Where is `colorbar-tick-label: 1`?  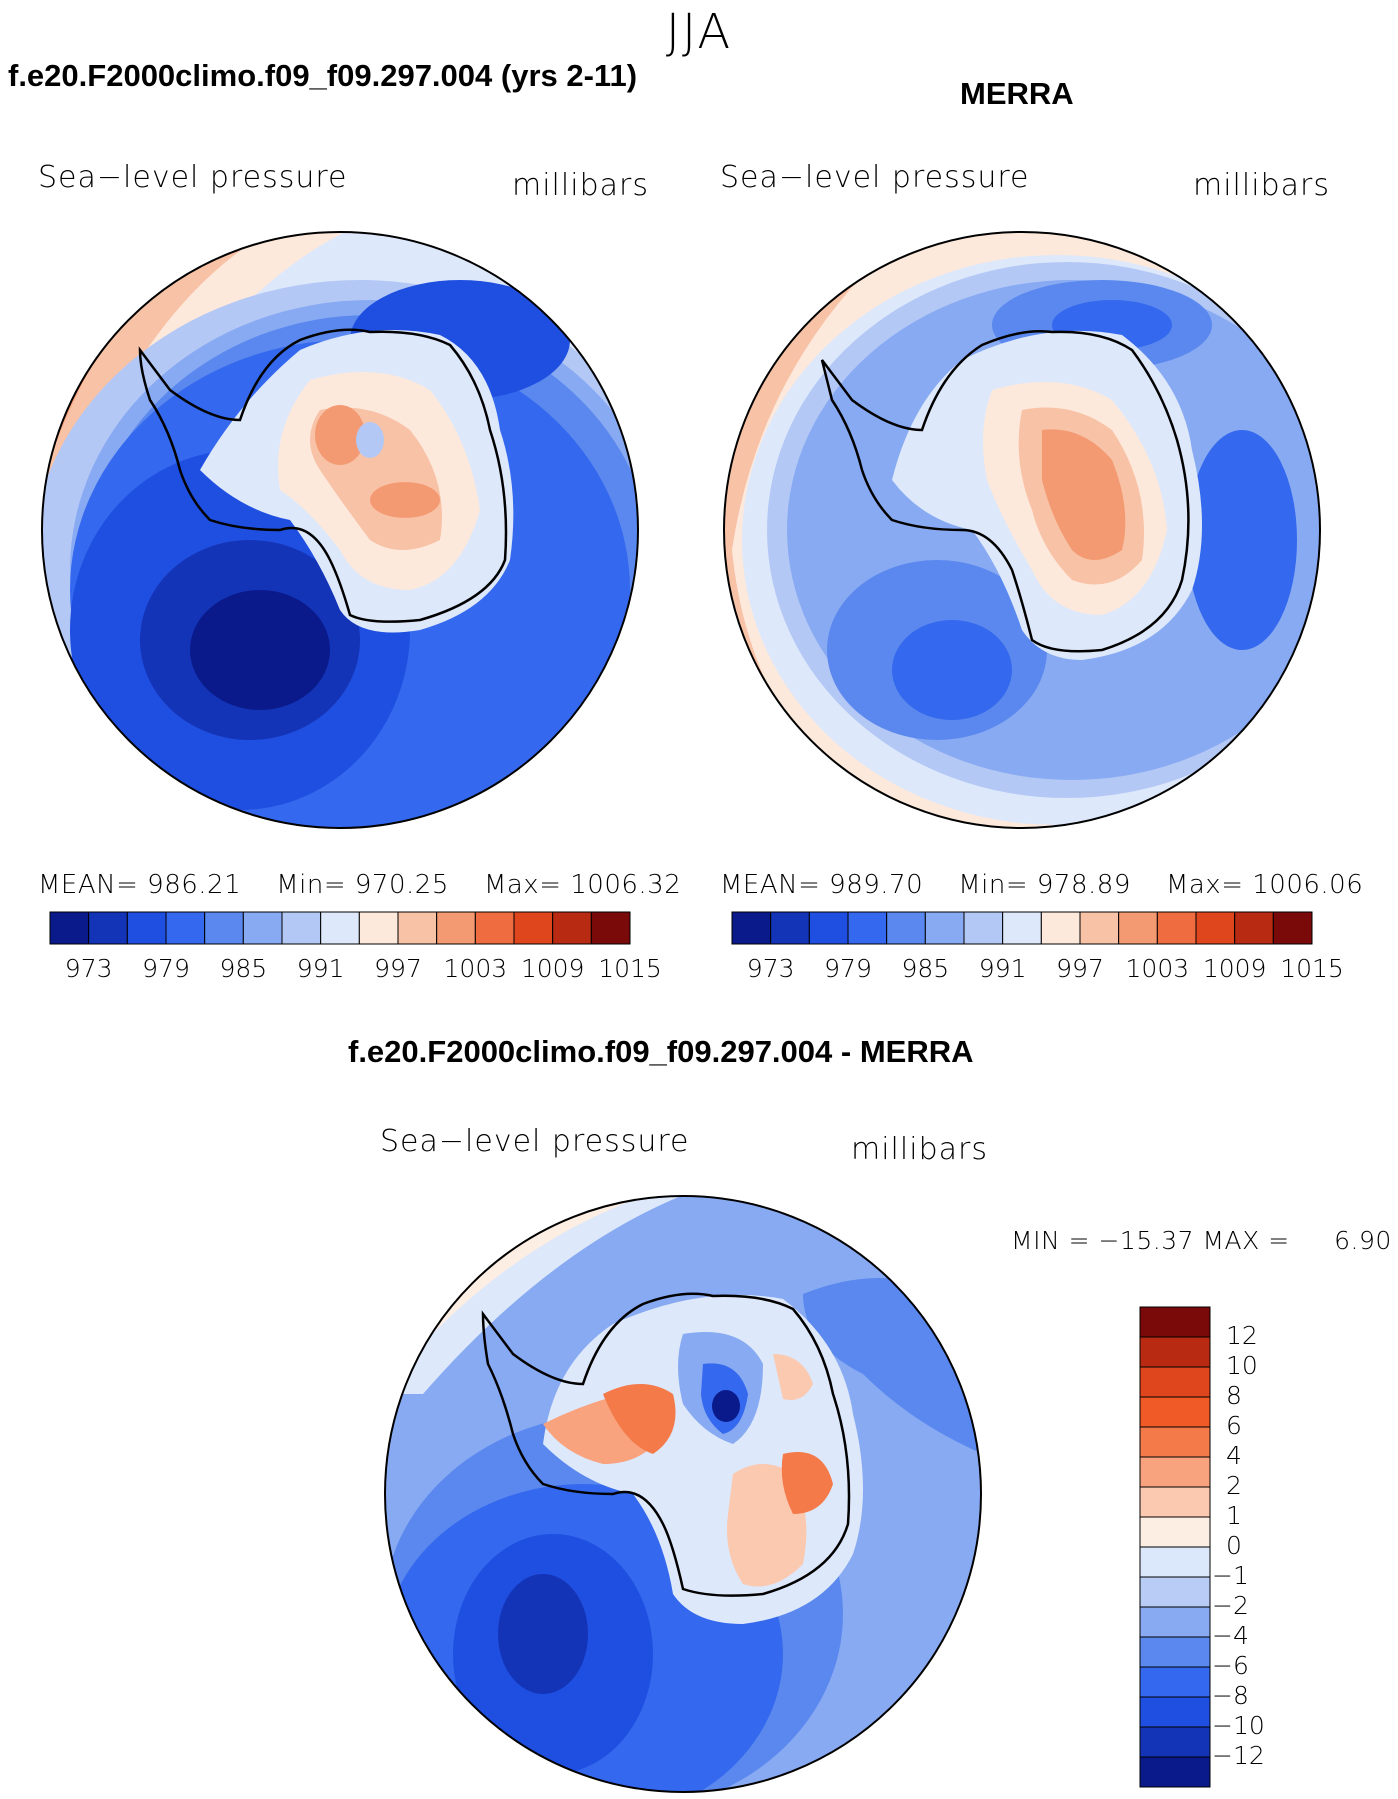
colorbar-tick-label: 1 is located at coordinates (1234, 1515).